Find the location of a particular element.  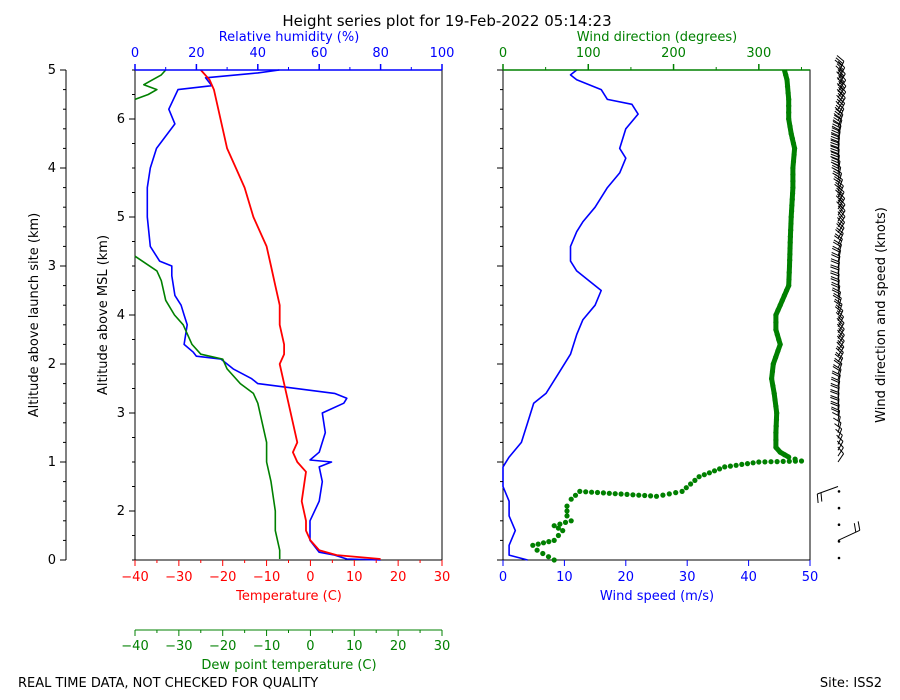

rh-tick-label: 100 is located at coordinates (442, 53).